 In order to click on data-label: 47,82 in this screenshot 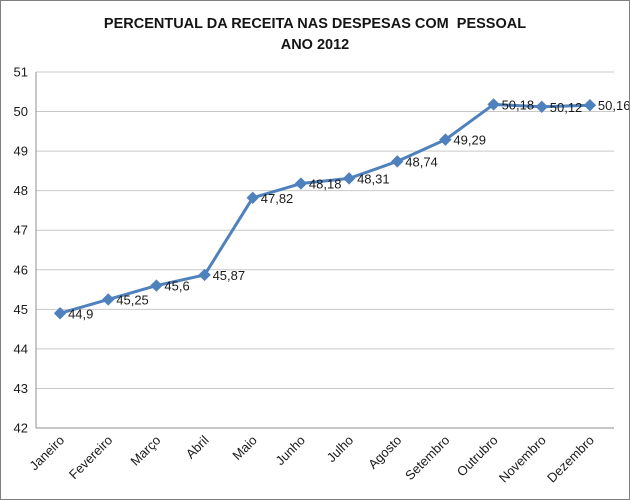, I will do `click(277, 198)`.